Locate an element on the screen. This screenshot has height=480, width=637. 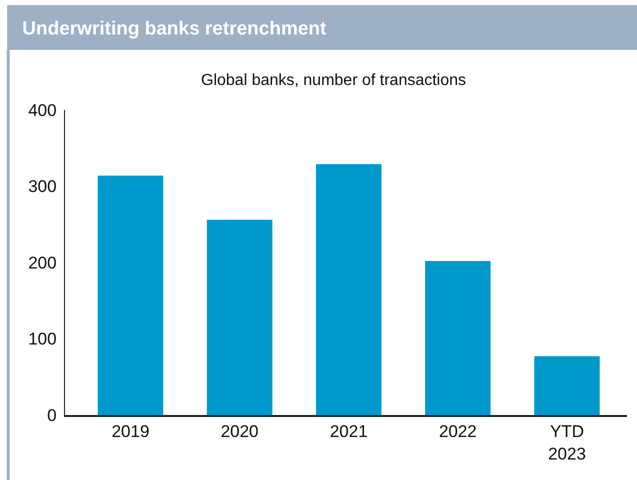
x-tick-label: 2022 is located at coordinates (457, 432).